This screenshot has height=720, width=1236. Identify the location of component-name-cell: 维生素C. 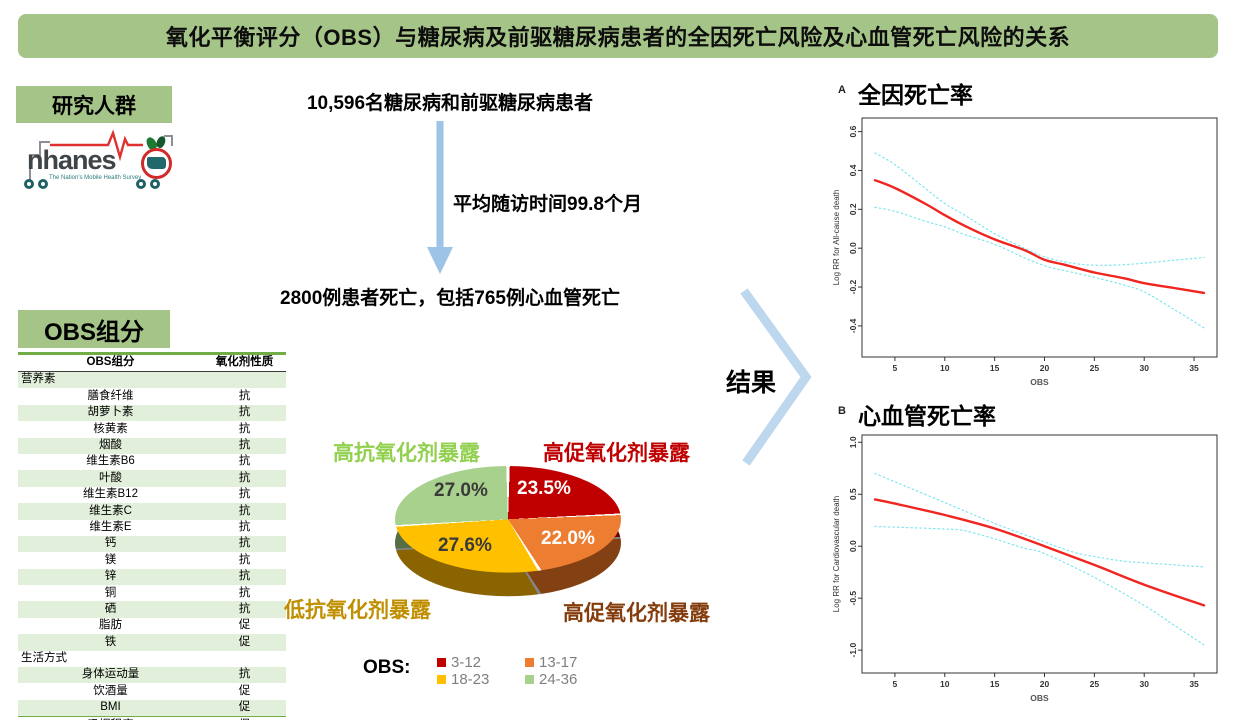
(110, 510).